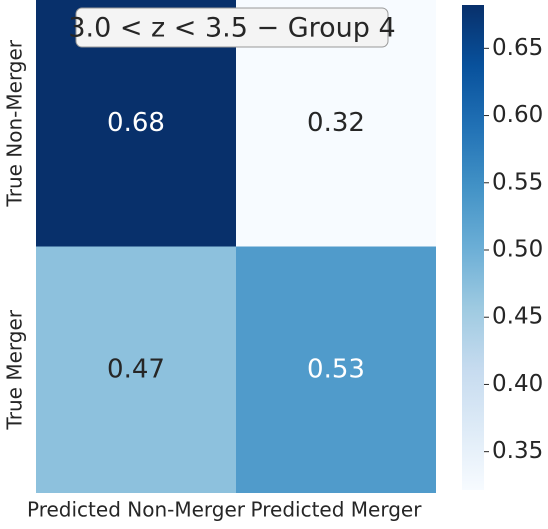 This screenshot has width=548, height=529. I want to click on colorbar-tick-label: 0.65, so click(517, 48).